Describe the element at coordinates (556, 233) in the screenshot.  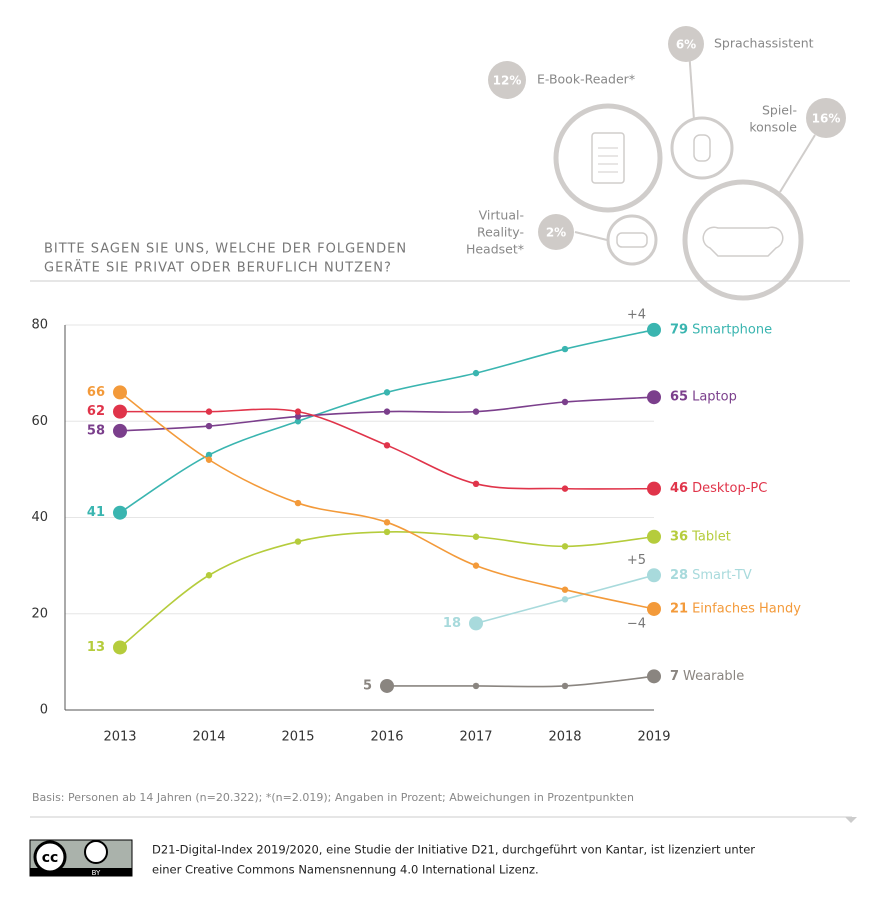
I see `device-share: 2%` at that location.